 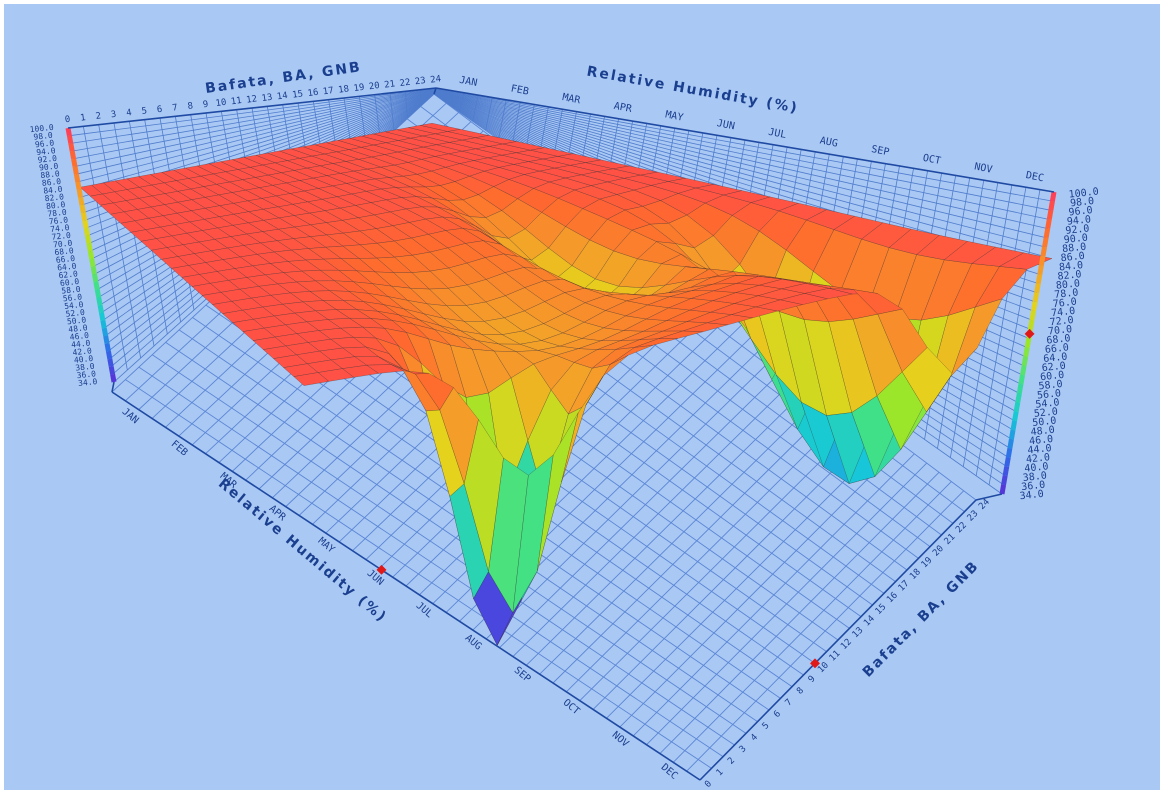 I want to click on top-month-tick-label: SEP, so click(x=880, y=151).